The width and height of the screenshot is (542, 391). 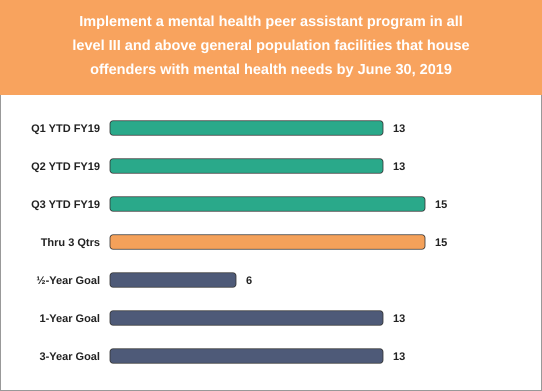 What do you see at coordinates (65, 128) in the screenshot?
I see `y-tick-label: Q1 YTD FY19` at bounding box center [65, 128].